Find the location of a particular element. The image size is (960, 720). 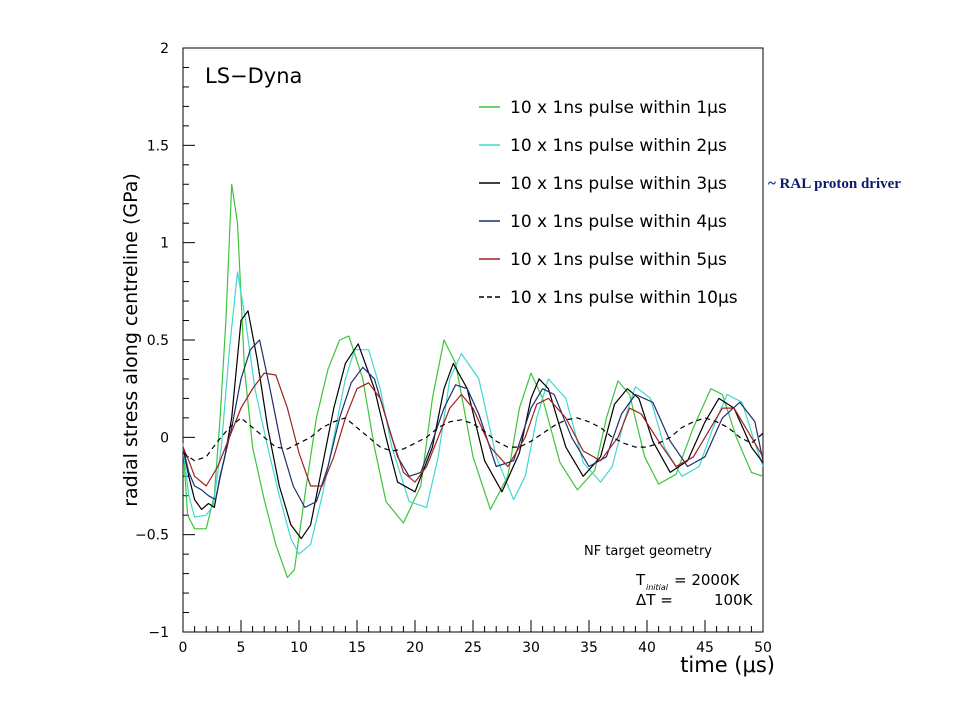

x-tick-label: 10 is located at coordinates (299, 648).